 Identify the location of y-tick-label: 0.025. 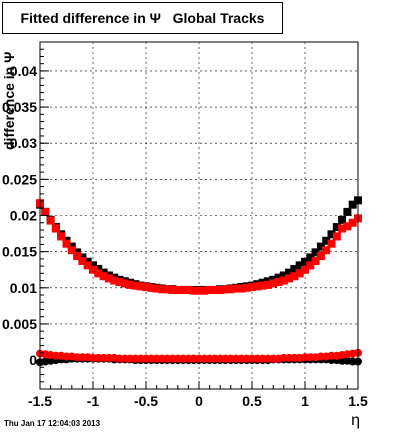
(19, 179).